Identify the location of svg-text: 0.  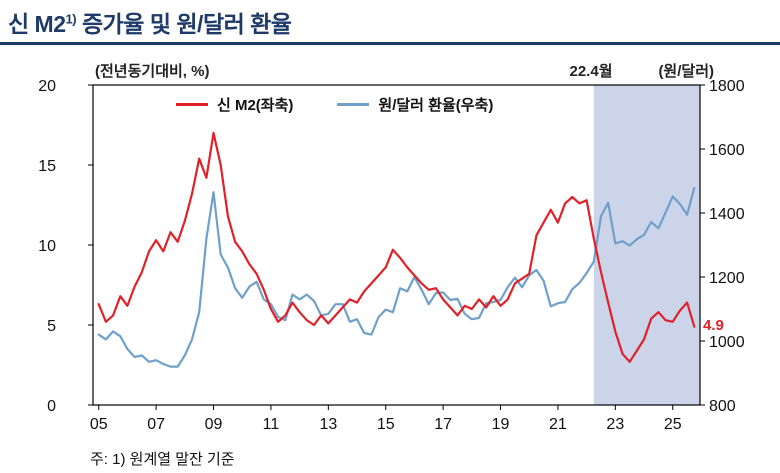
(51, 406).